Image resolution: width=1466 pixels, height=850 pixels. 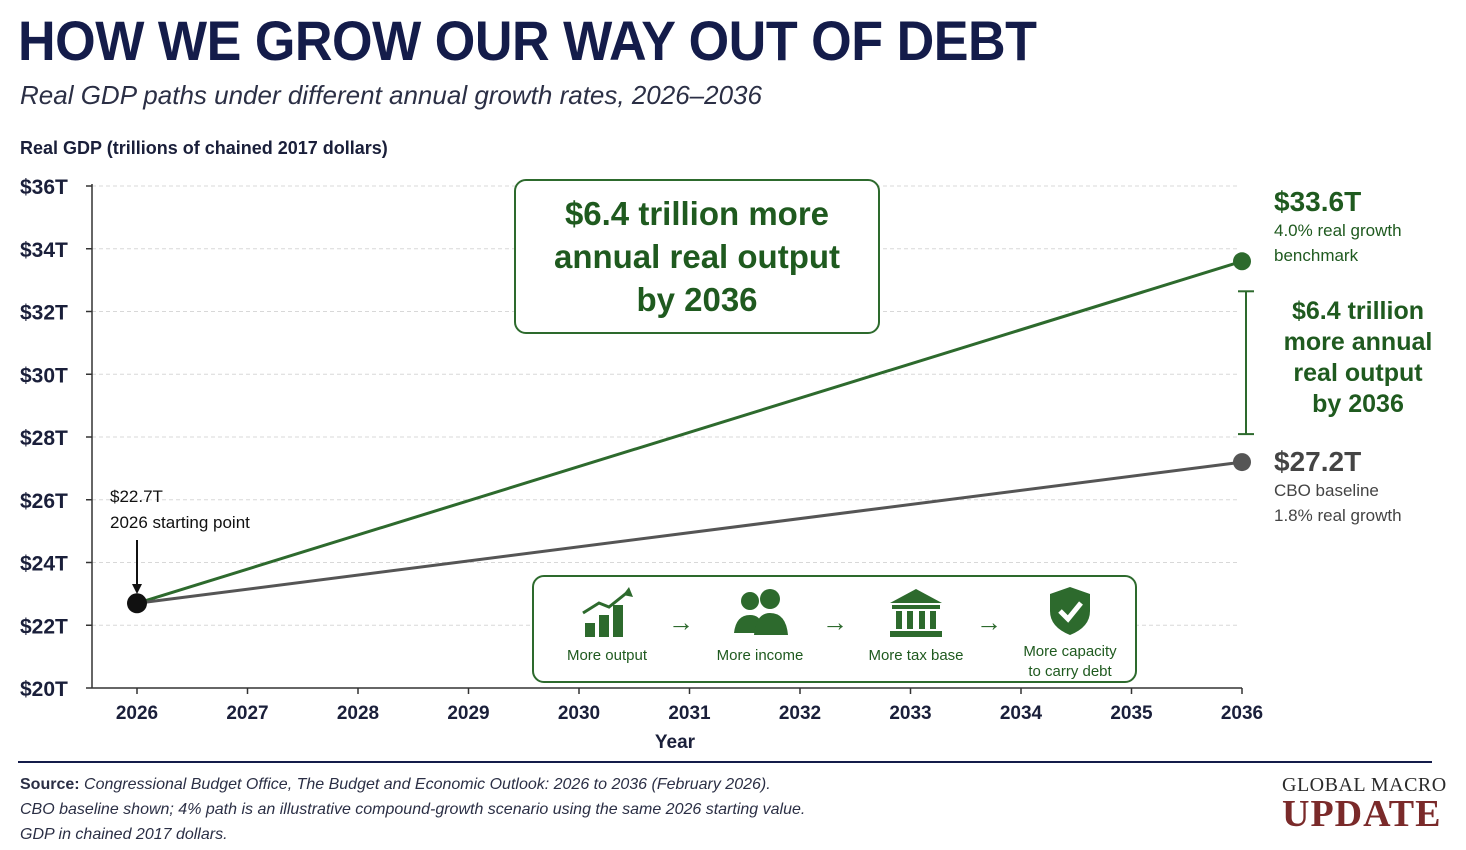 I want to click on people-icon, so click(x=761, y=612).